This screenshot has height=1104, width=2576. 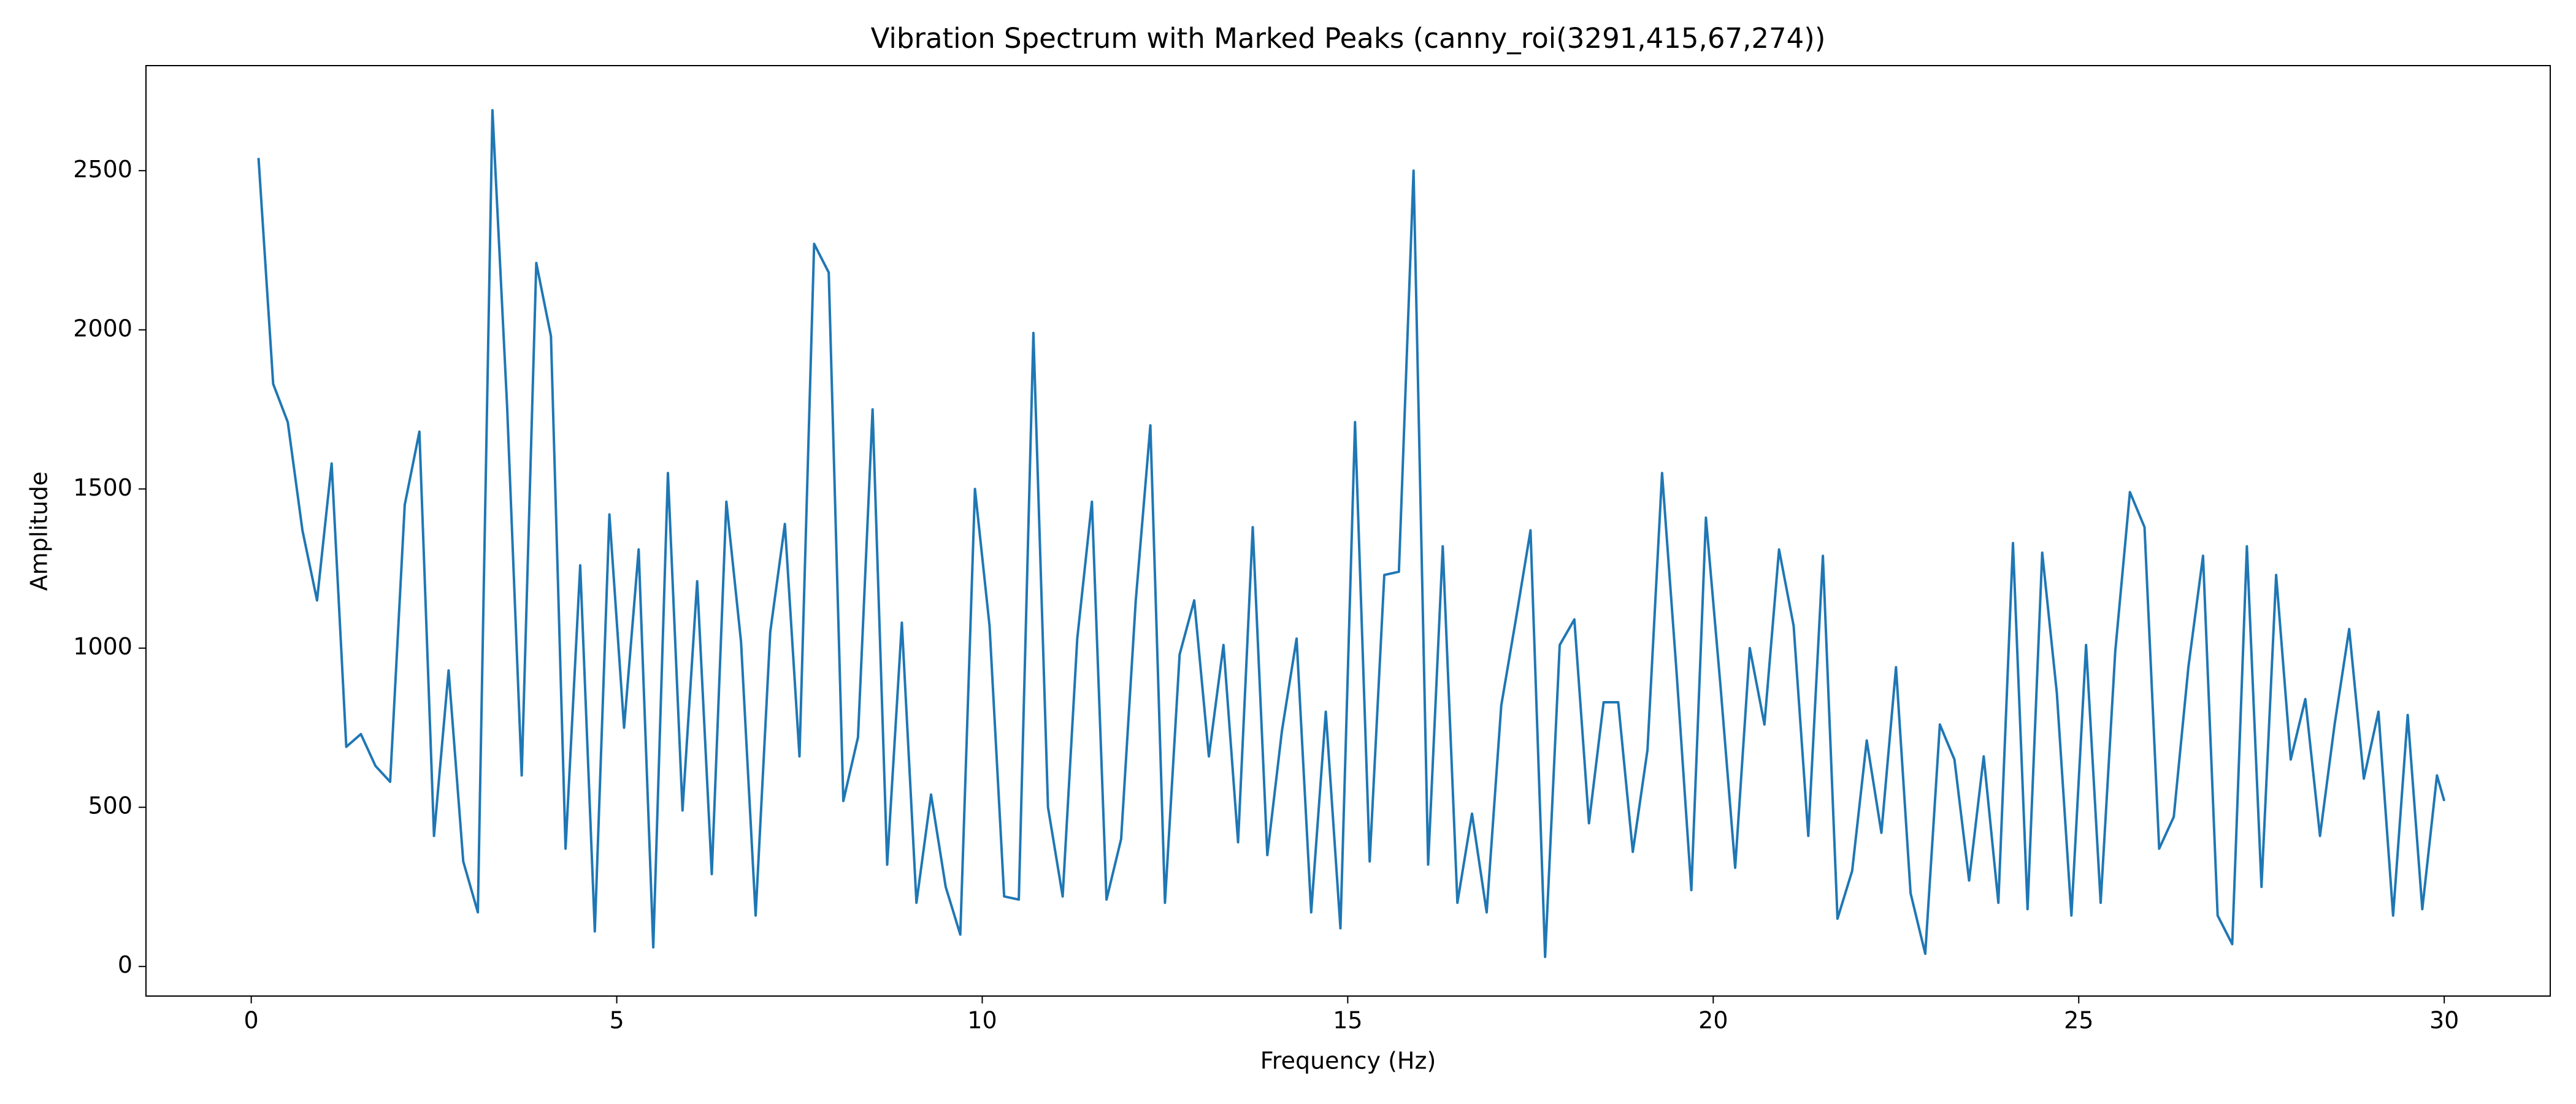 I want to click on y-axis-label: Amplitude, so click(x=39, y=531).